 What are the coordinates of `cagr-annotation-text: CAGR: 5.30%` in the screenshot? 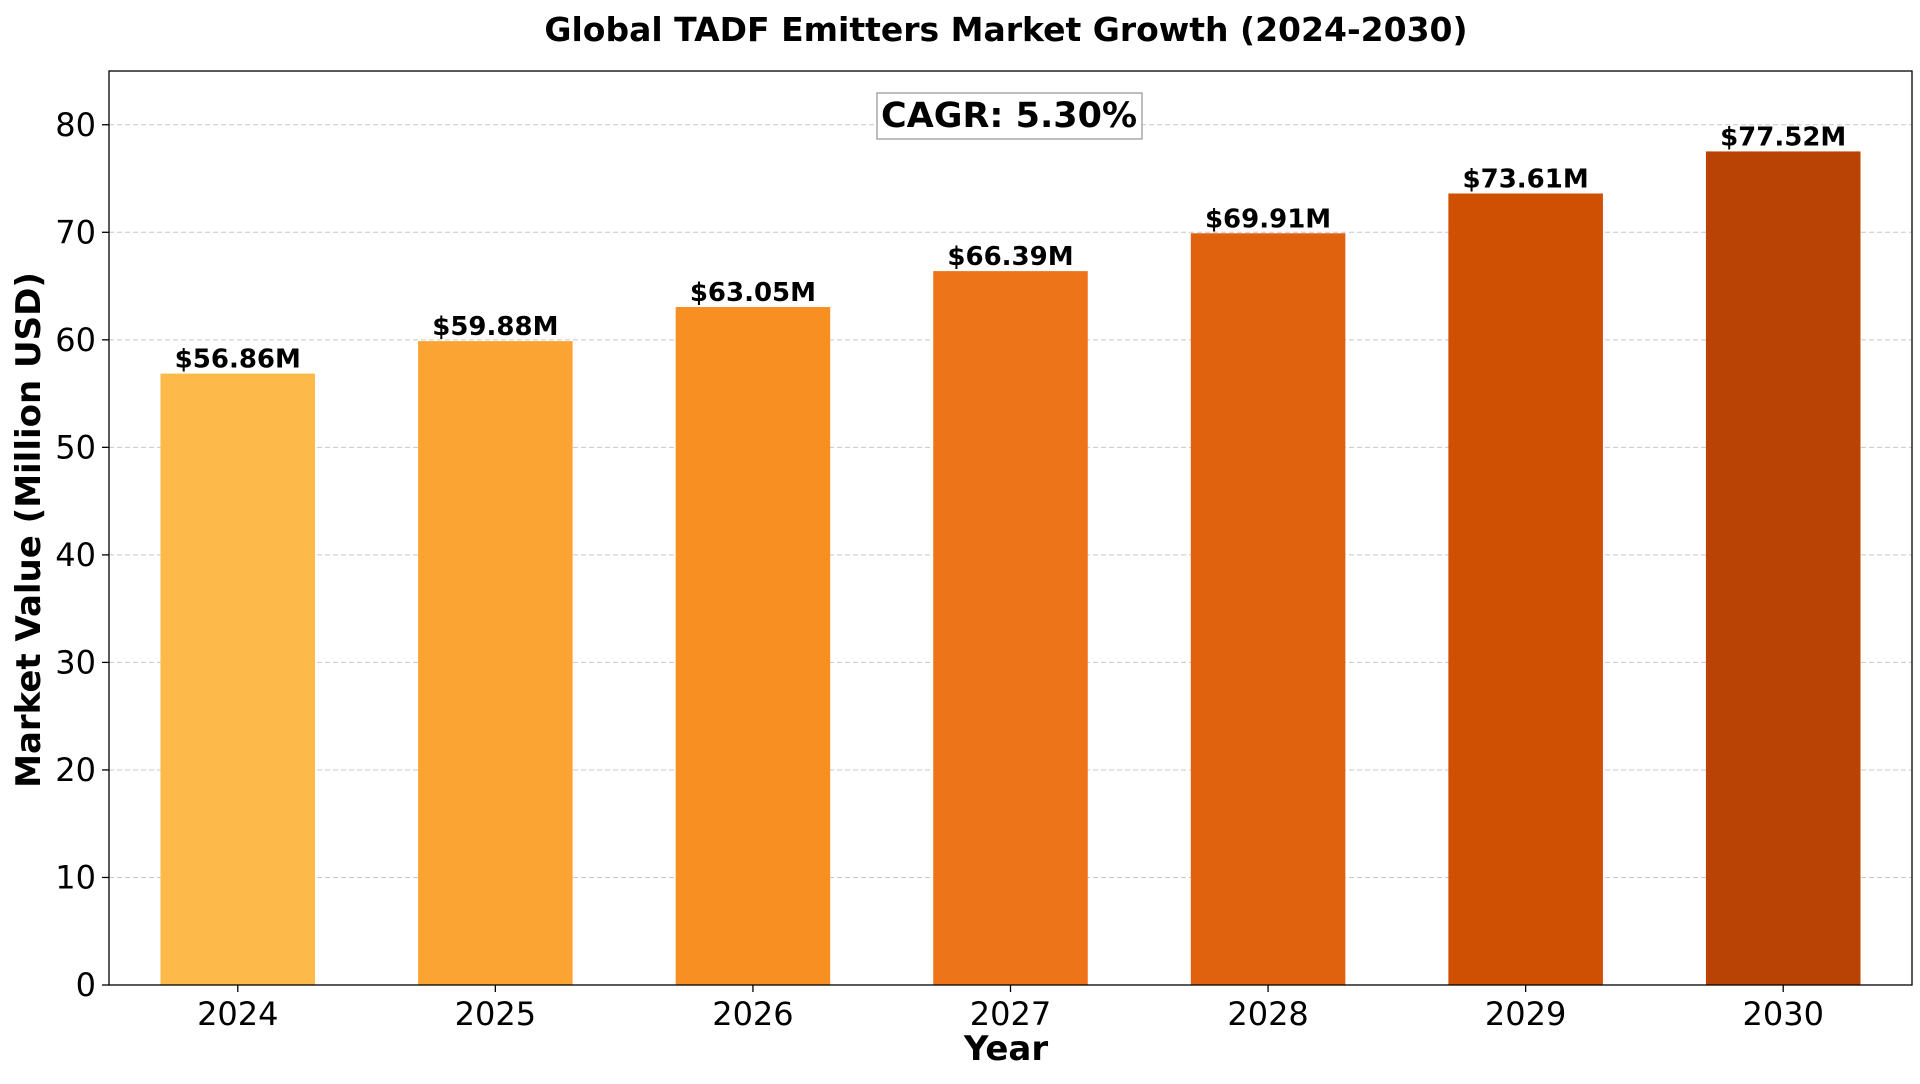 It's located at (1009, 116).